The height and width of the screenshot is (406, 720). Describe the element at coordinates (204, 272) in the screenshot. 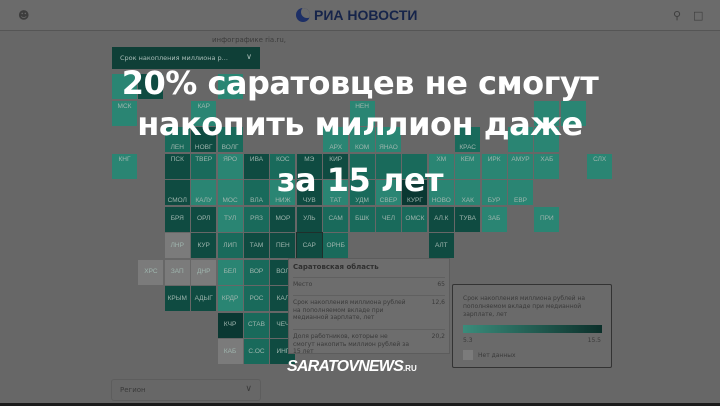

I see `region-tile: ДНР` at that location.